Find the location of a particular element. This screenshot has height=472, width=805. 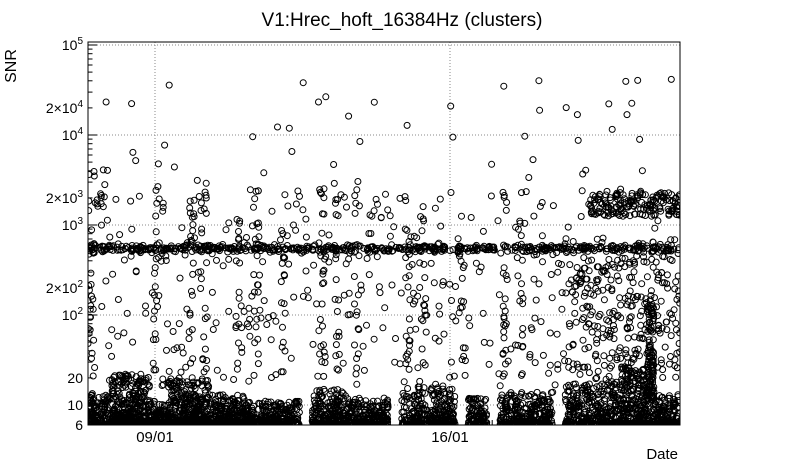

y-tick-label: 2×10³ is located at coordinates (65, 197).